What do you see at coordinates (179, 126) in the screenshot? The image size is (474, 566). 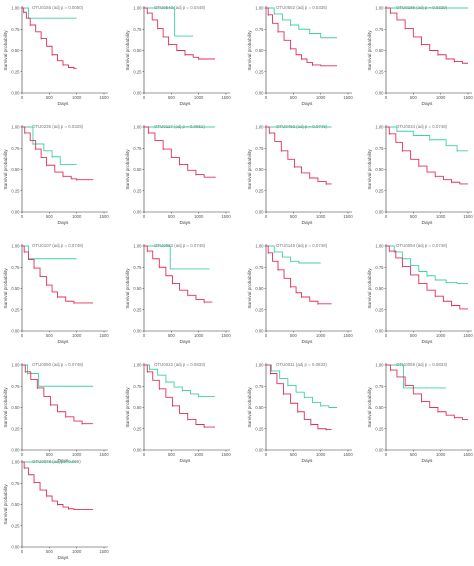 I see `panel-title: OTU0117 (adj p = 0.0651)` at bounding box center [179, 126].